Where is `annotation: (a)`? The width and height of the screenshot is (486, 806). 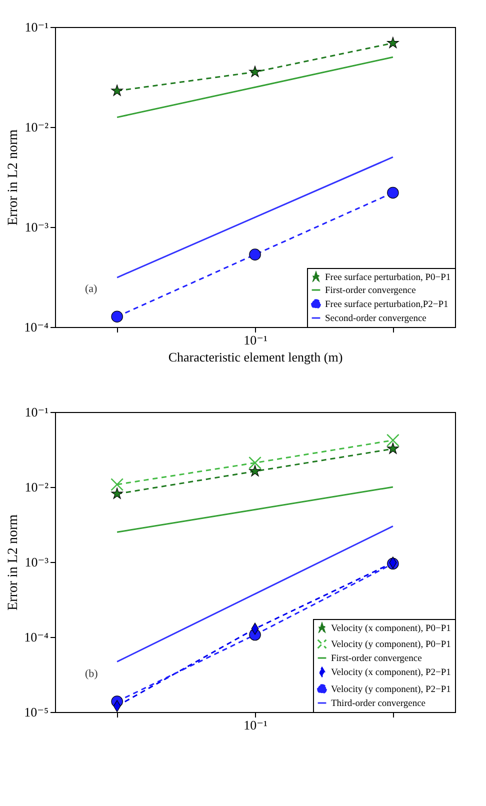
annotation: (a) is located at coordinates (91, 289).